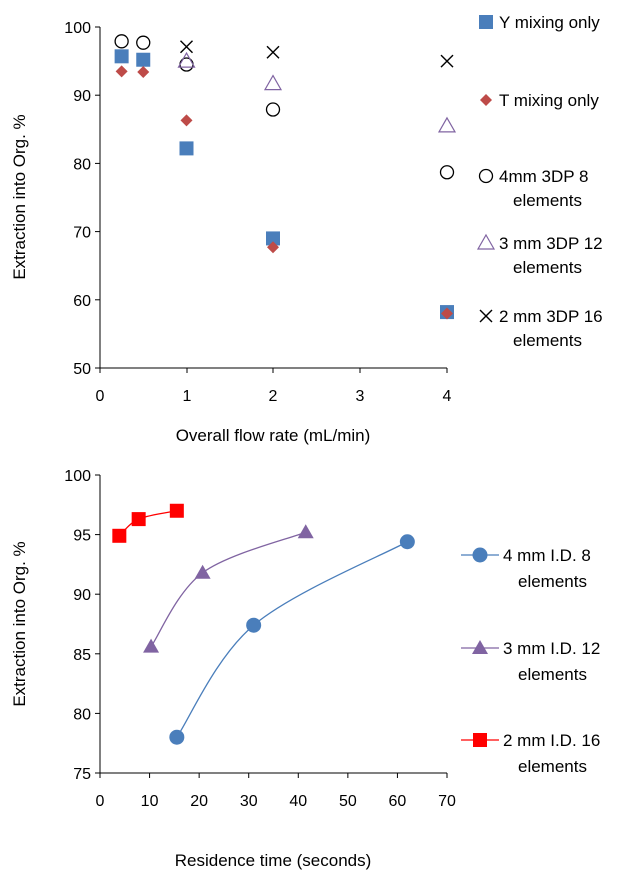  I want to click on series-3-mm-3dp-12-elements, so click(317, 92).